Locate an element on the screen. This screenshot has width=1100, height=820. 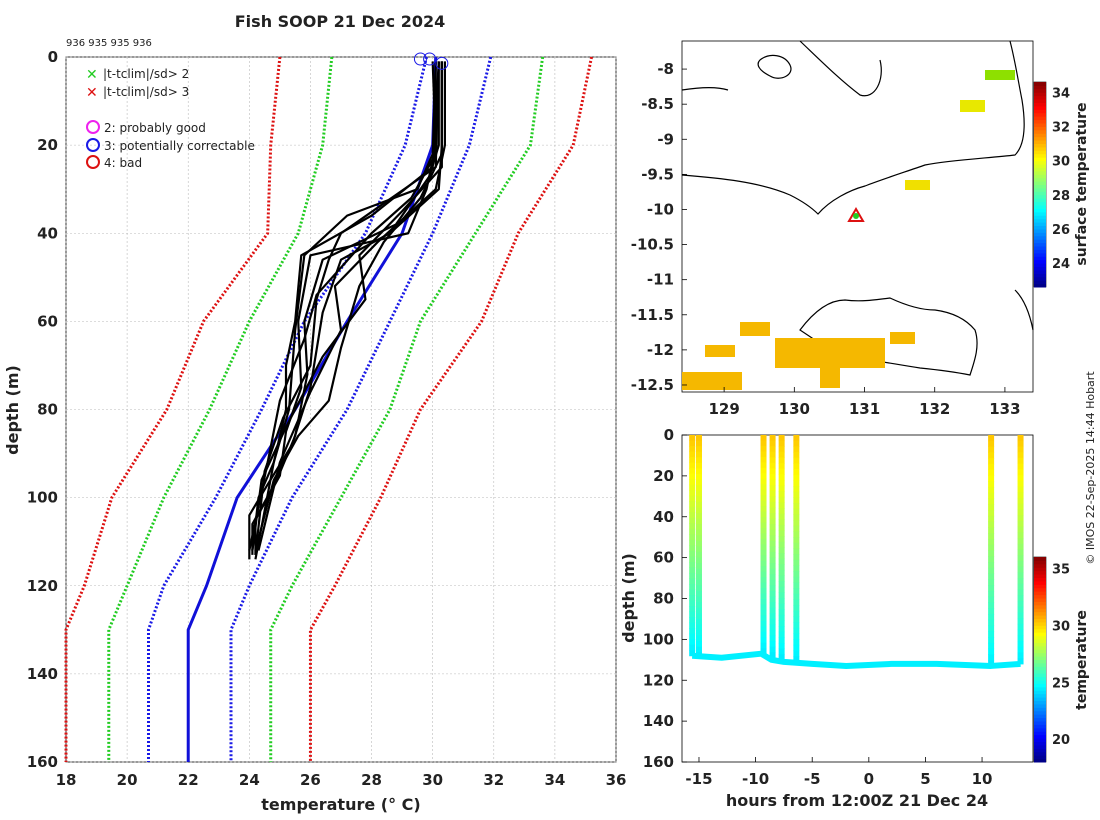
section-y-ticks: 0 20 40 60 80 100 120 140 160 is located at coordinates (665, 598).